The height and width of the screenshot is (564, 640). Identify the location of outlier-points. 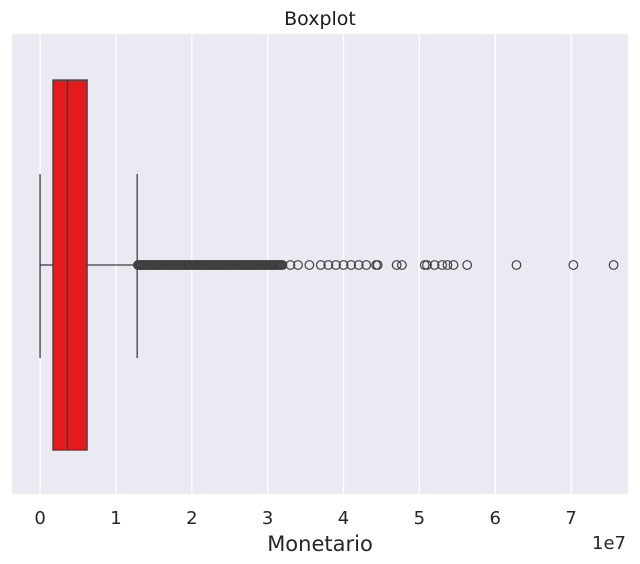
(376, 265).